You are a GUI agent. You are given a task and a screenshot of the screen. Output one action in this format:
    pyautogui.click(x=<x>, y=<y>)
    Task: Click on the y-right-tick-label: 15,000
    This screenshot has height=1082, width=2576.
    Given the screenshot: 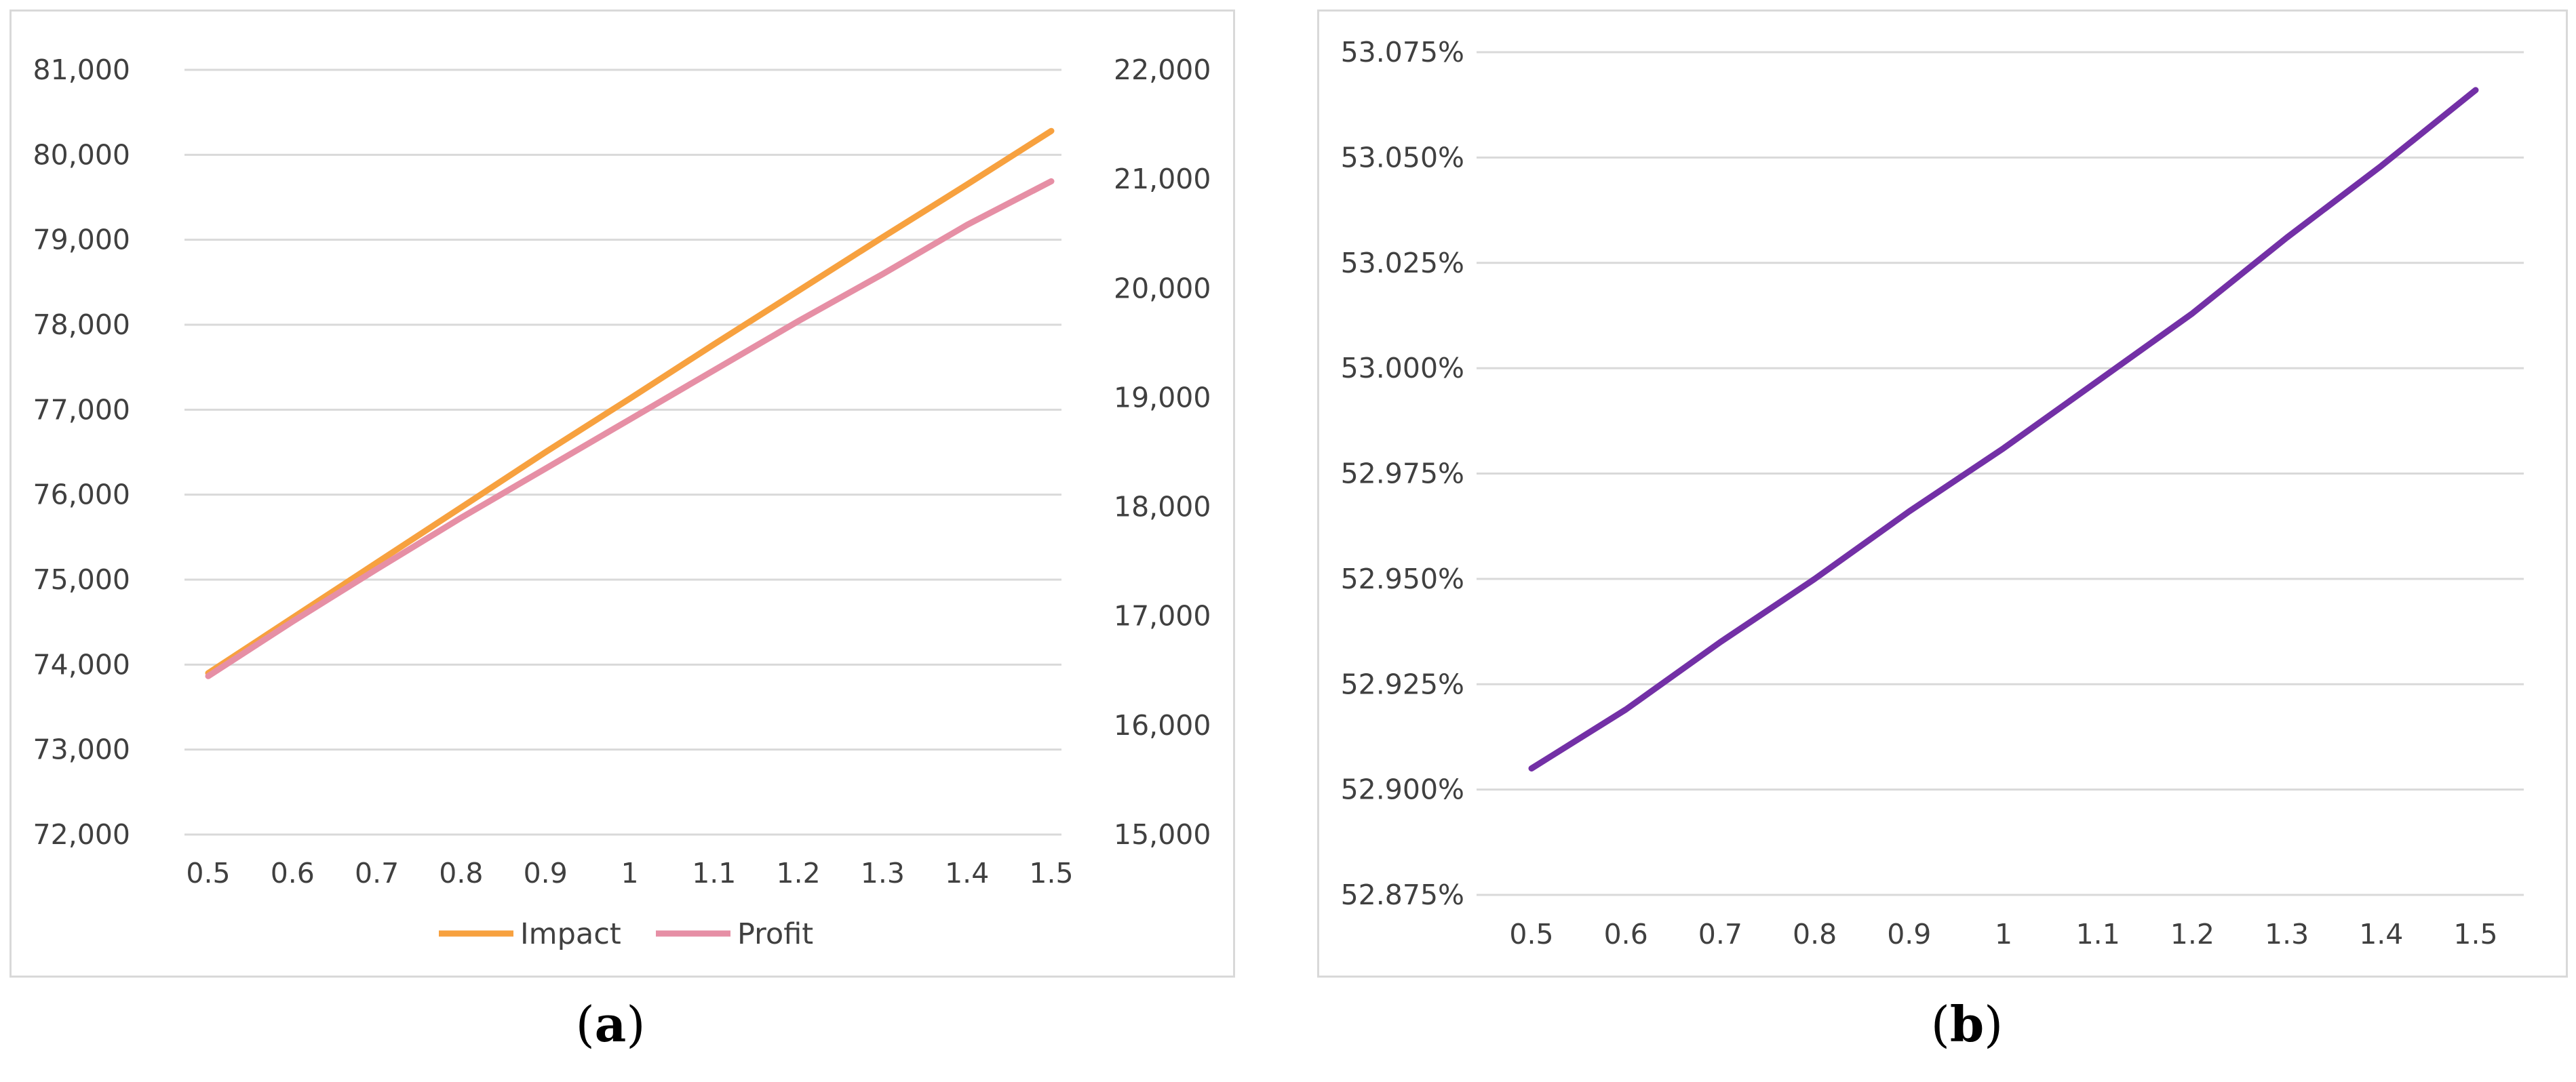 What is the action you would take?
    pyautogui.click(x=1162, y=834)
    